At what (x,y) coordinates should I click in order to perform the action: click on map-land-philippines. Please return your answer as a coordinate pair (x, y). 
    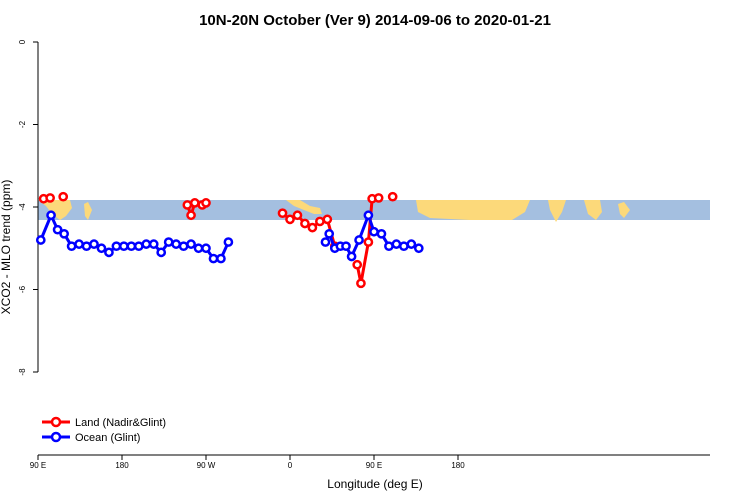
    Looking at the image, I should click on (624, 210).